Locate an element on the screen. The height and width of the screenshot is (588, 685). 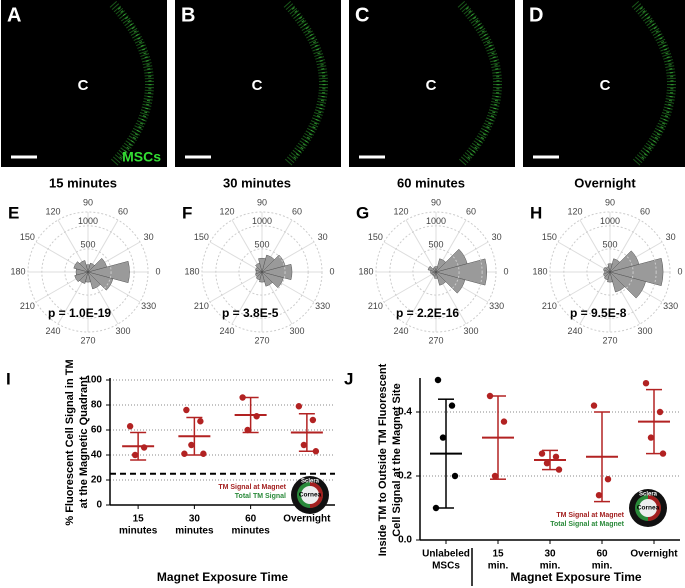
stain-label: MSCs is located at coordinates (141, 157).